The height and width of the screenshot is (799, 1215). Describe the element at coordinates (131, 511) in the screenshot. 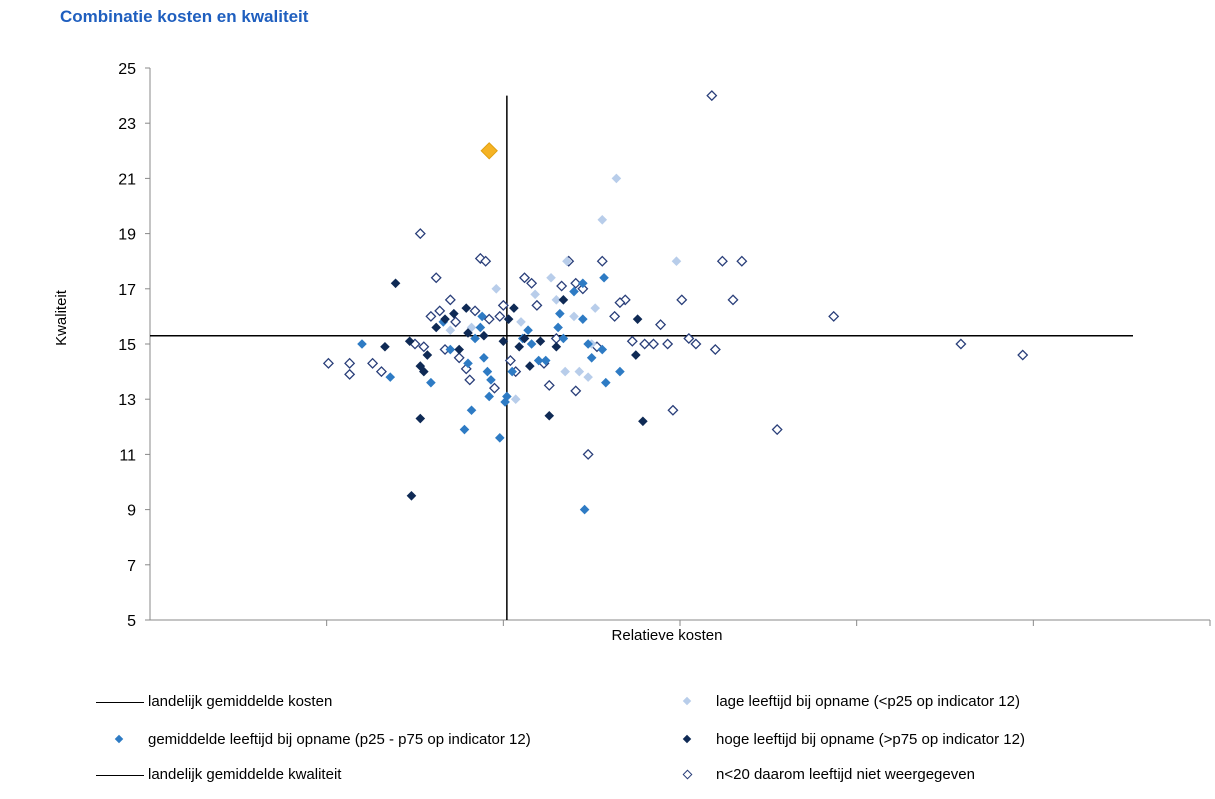

I see `y-tick-label: 9` at that location.